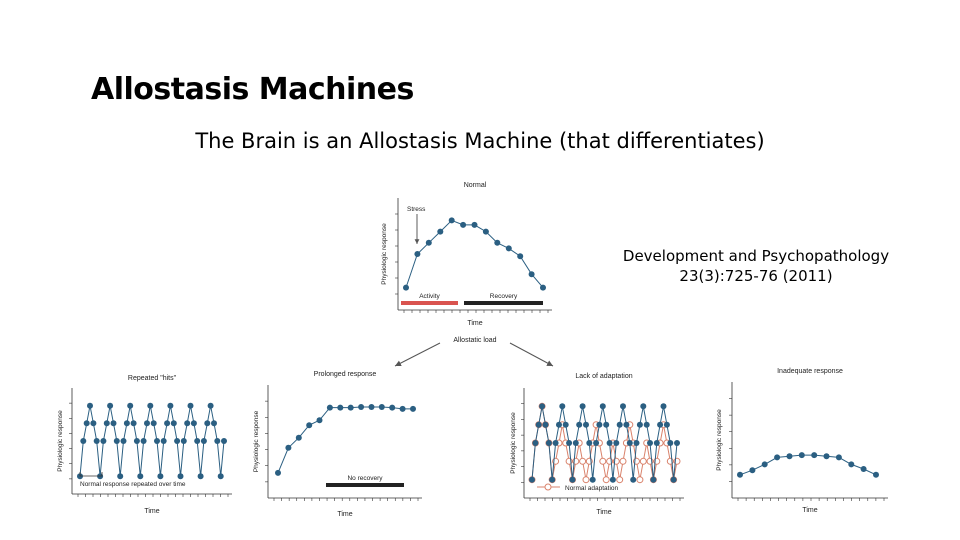  What do you see at coordinates (252, 89) in the screenshot?
I see `slide-title: Allostasis Machines` at bounding box center [252, 89].